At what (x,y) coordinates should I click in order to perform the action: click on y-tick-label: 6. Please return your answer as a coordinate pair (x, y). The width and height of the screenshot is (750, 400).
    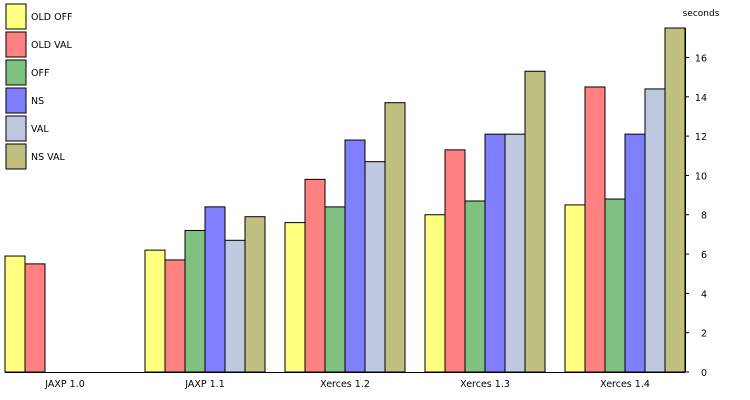
    Looking at the image, I should click on (704, 255).